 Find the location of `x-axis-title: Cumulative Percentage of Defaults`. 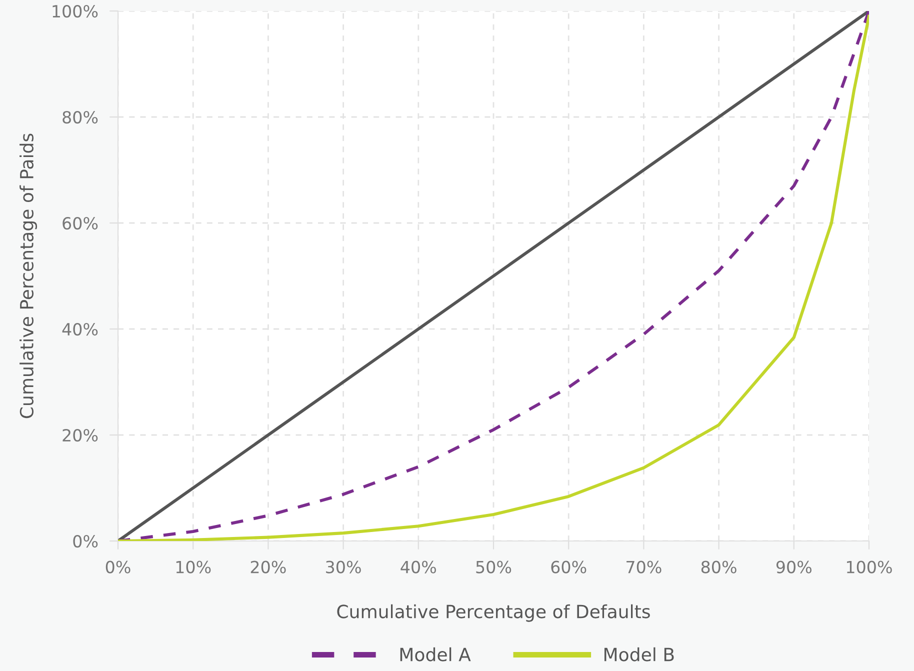

x-axis-title: Cumulative Percentage of Defaults is located at coordinates (493, 613).